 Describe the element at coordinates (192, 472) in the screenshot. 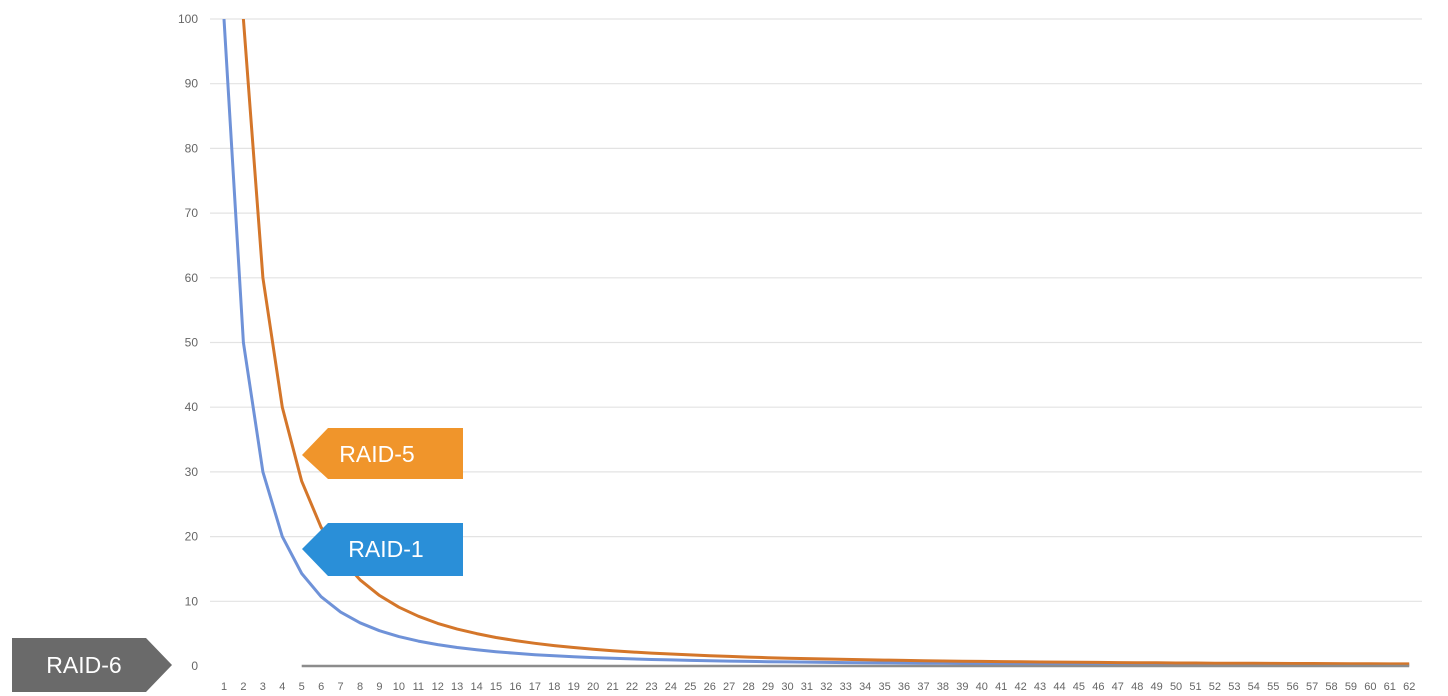

I see `y-tick-label: 30` at that location.